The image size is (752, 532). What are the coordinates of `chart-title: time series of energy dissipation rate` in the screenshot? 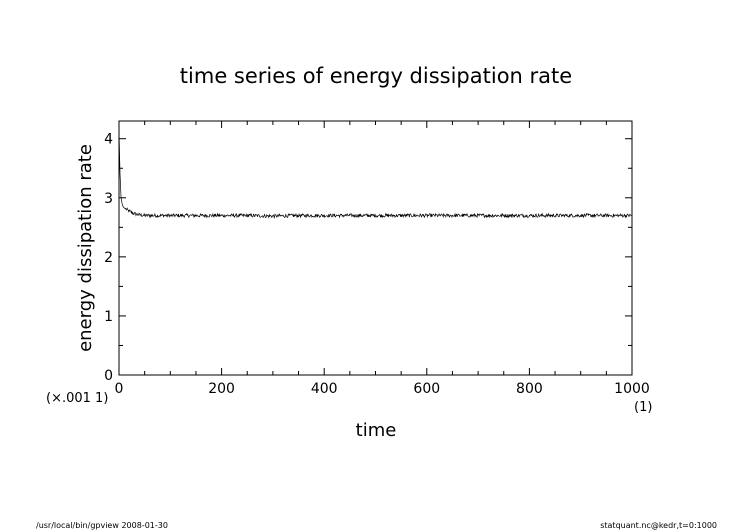 It's located at (376, 76).